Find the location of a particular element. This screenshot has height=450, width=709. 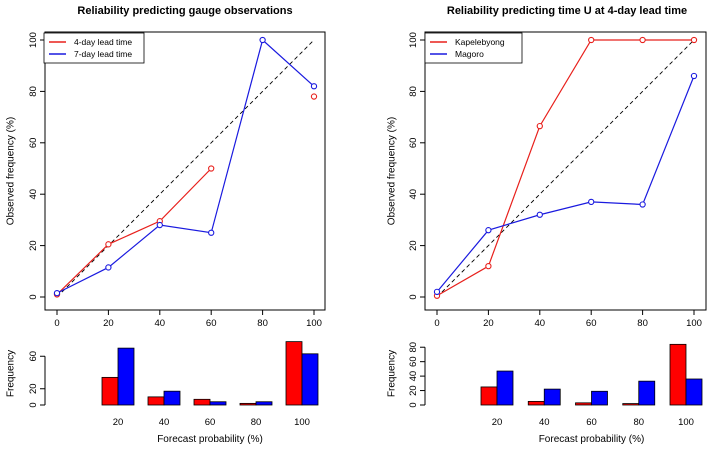

legend: 4-day lead time 7-day lead time is located at coordinates (94, 48).